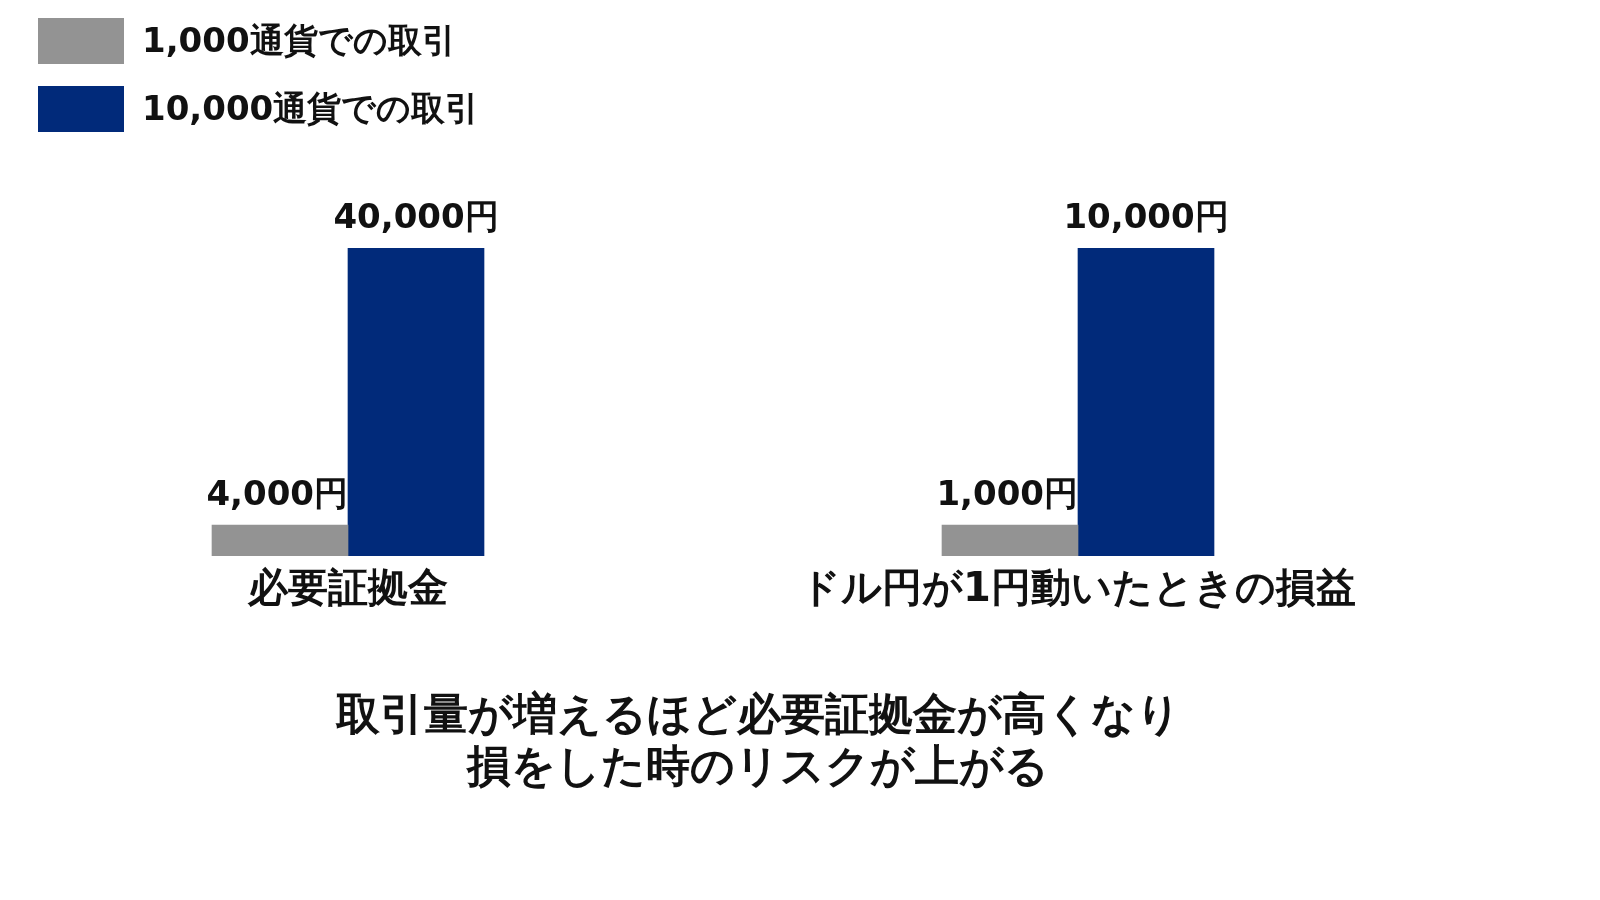 The height and width of the screenshot is (900, 1600). Describe the element at coordinates (416, 215) in the screenshot. I see `data-label: 40,000円` at that location.